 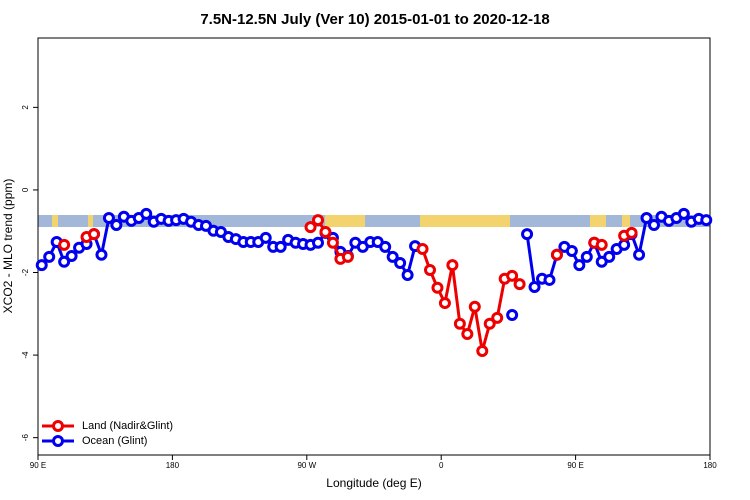 I want to click on x-tick-label: 90 W, so click(x=306, y=465).